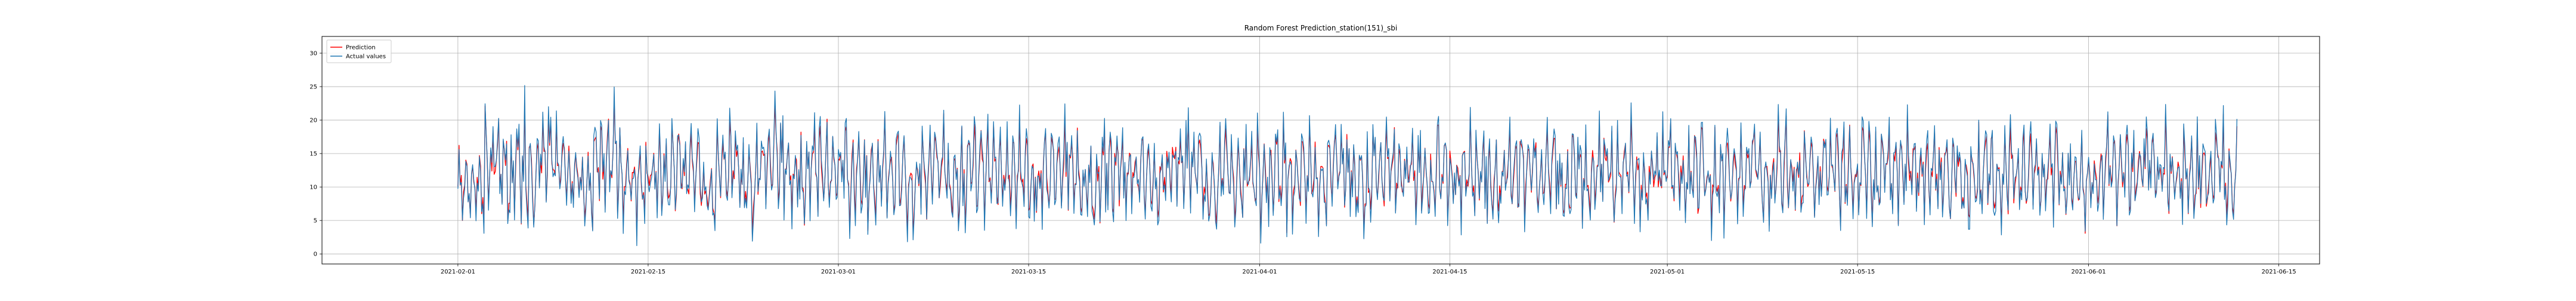  What do you see at coordinates (838, 272) in the screenshot?
I see `x-tick-label: 2021-03-01` at bounding box center [838, 272].